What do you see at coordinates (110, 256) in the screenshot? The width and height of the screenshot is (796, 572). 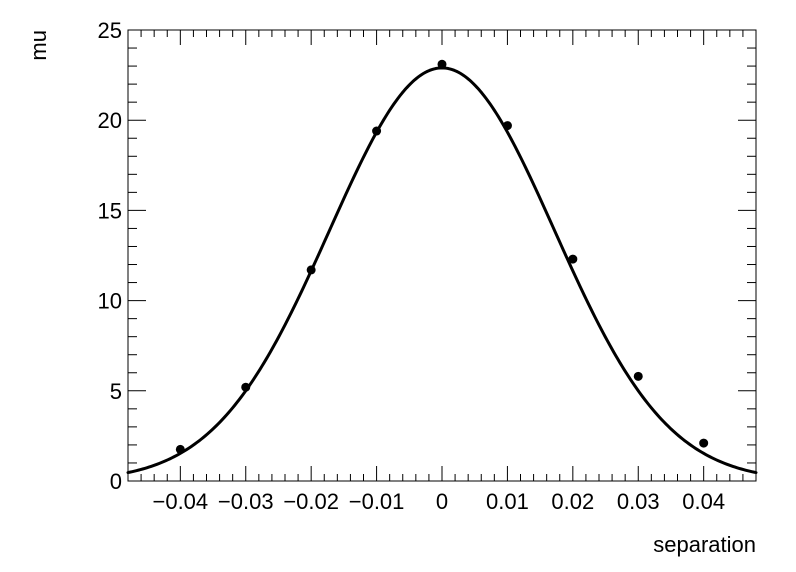 I see `y-tick-labels: 0 5 10 15 20 25` at bounding box center [110, 256].